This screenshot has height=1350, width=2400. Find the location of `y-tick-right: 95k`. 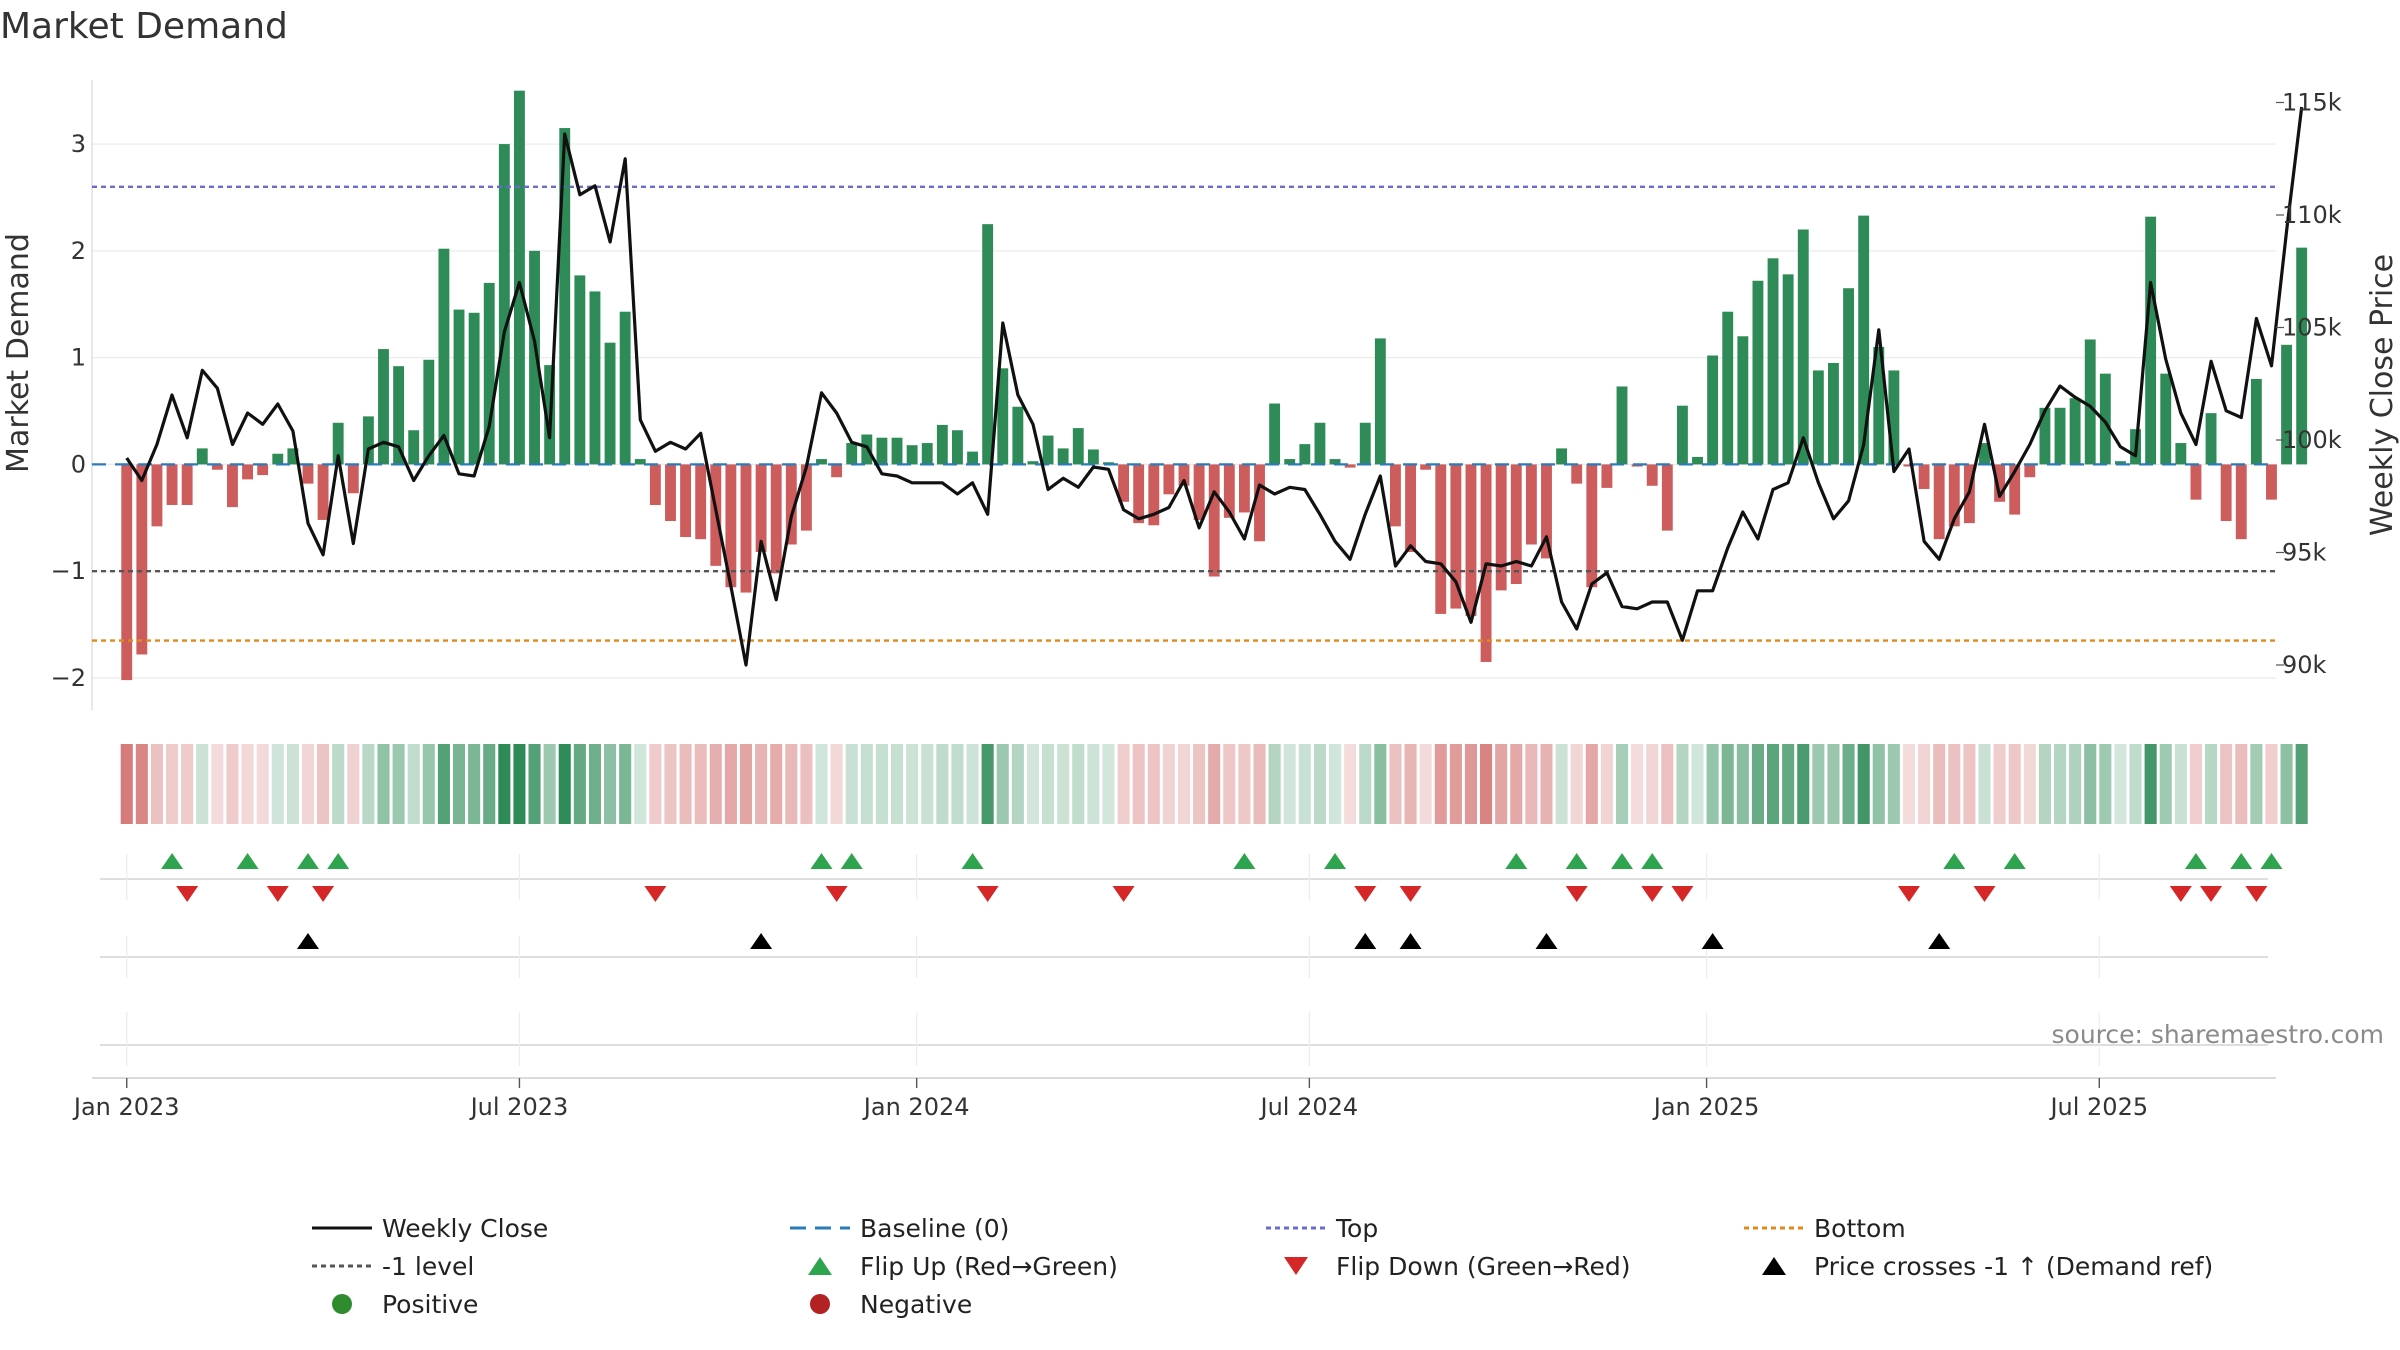

y-tick-right: 95k is located at coordinates (2304, 553).